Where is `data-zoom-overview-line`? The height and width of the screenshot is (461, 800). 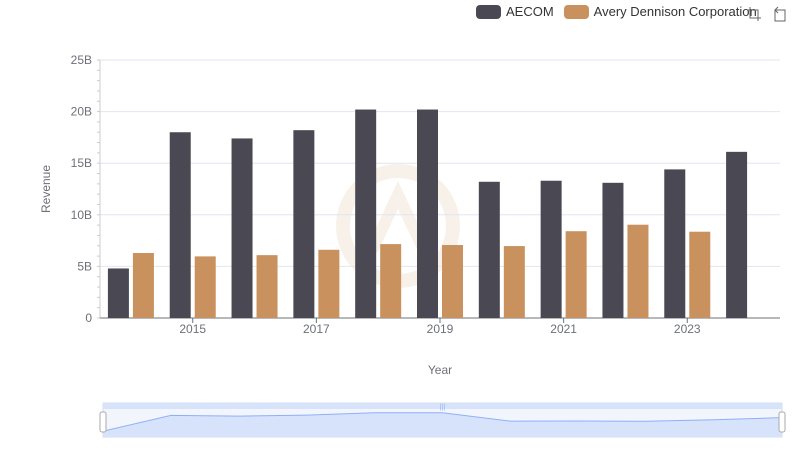
data-zoom-overview-line is located at coordinates (442, 422).